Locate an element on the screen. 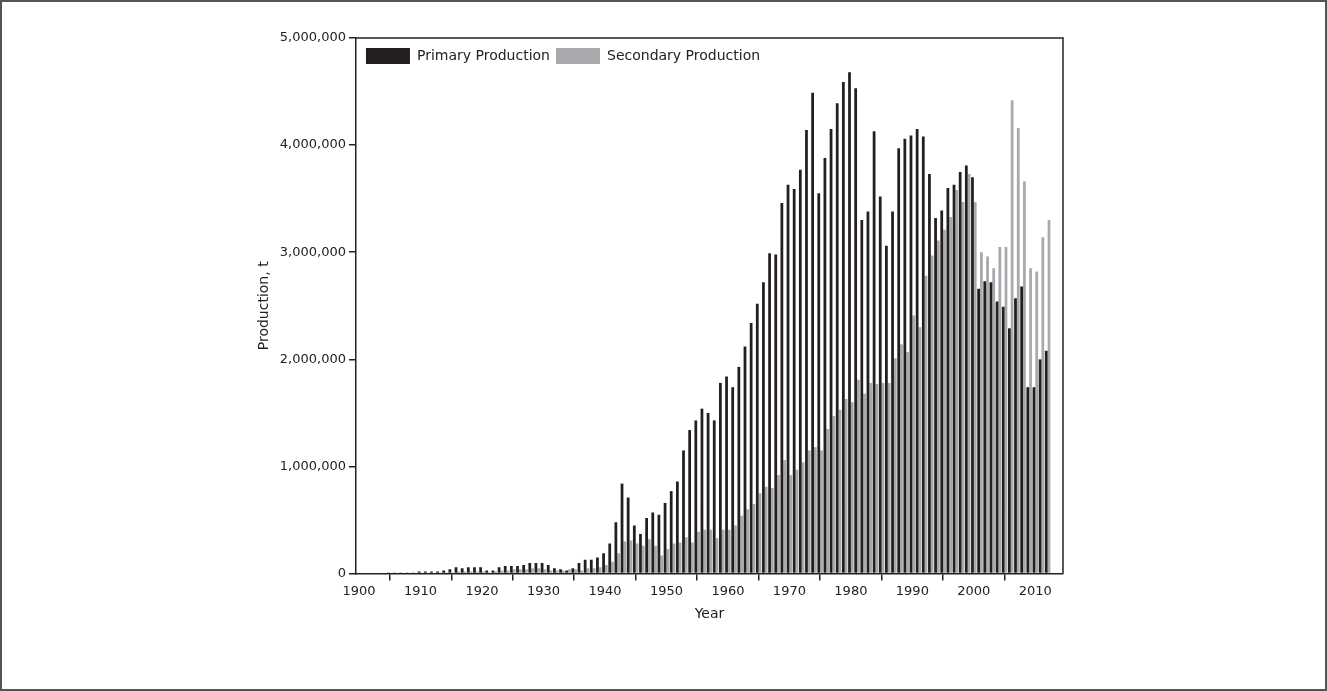  y-tick-label: 5,000,000 is located at coordinates (312, 37).